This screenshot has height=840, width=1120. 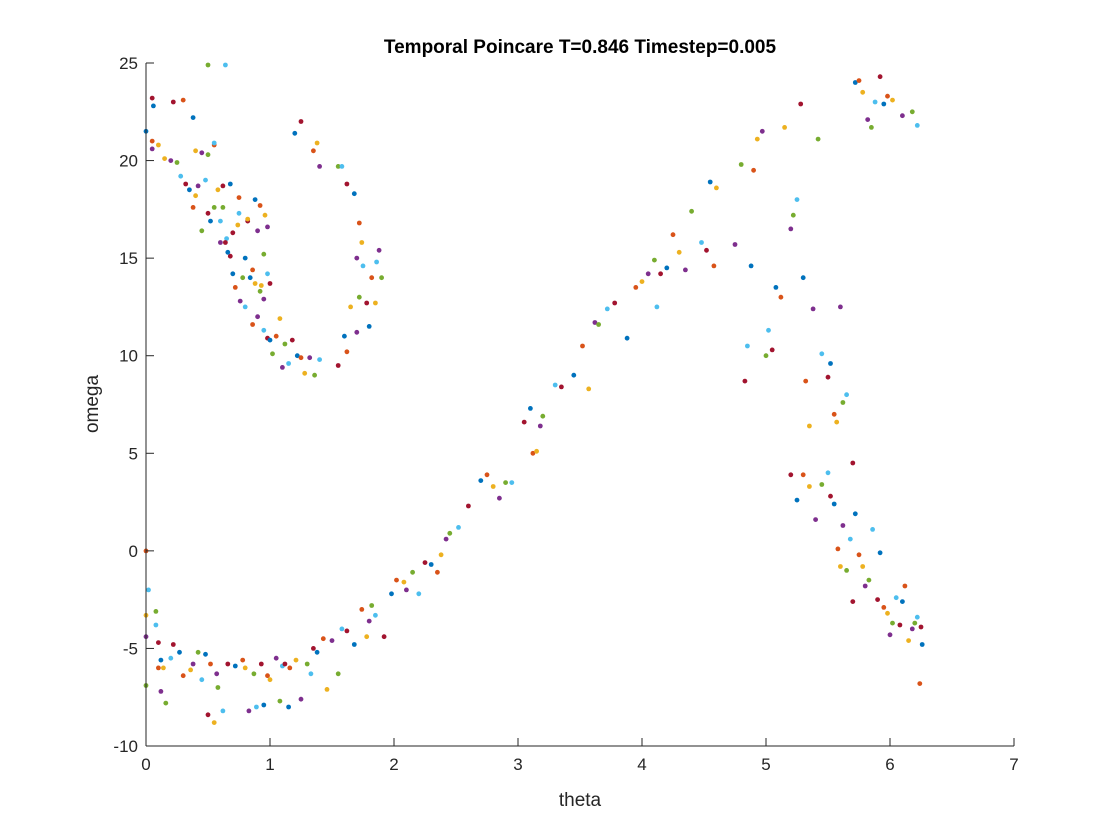 I want to click on y-tick-label: -5, so click(x=130, y=648).